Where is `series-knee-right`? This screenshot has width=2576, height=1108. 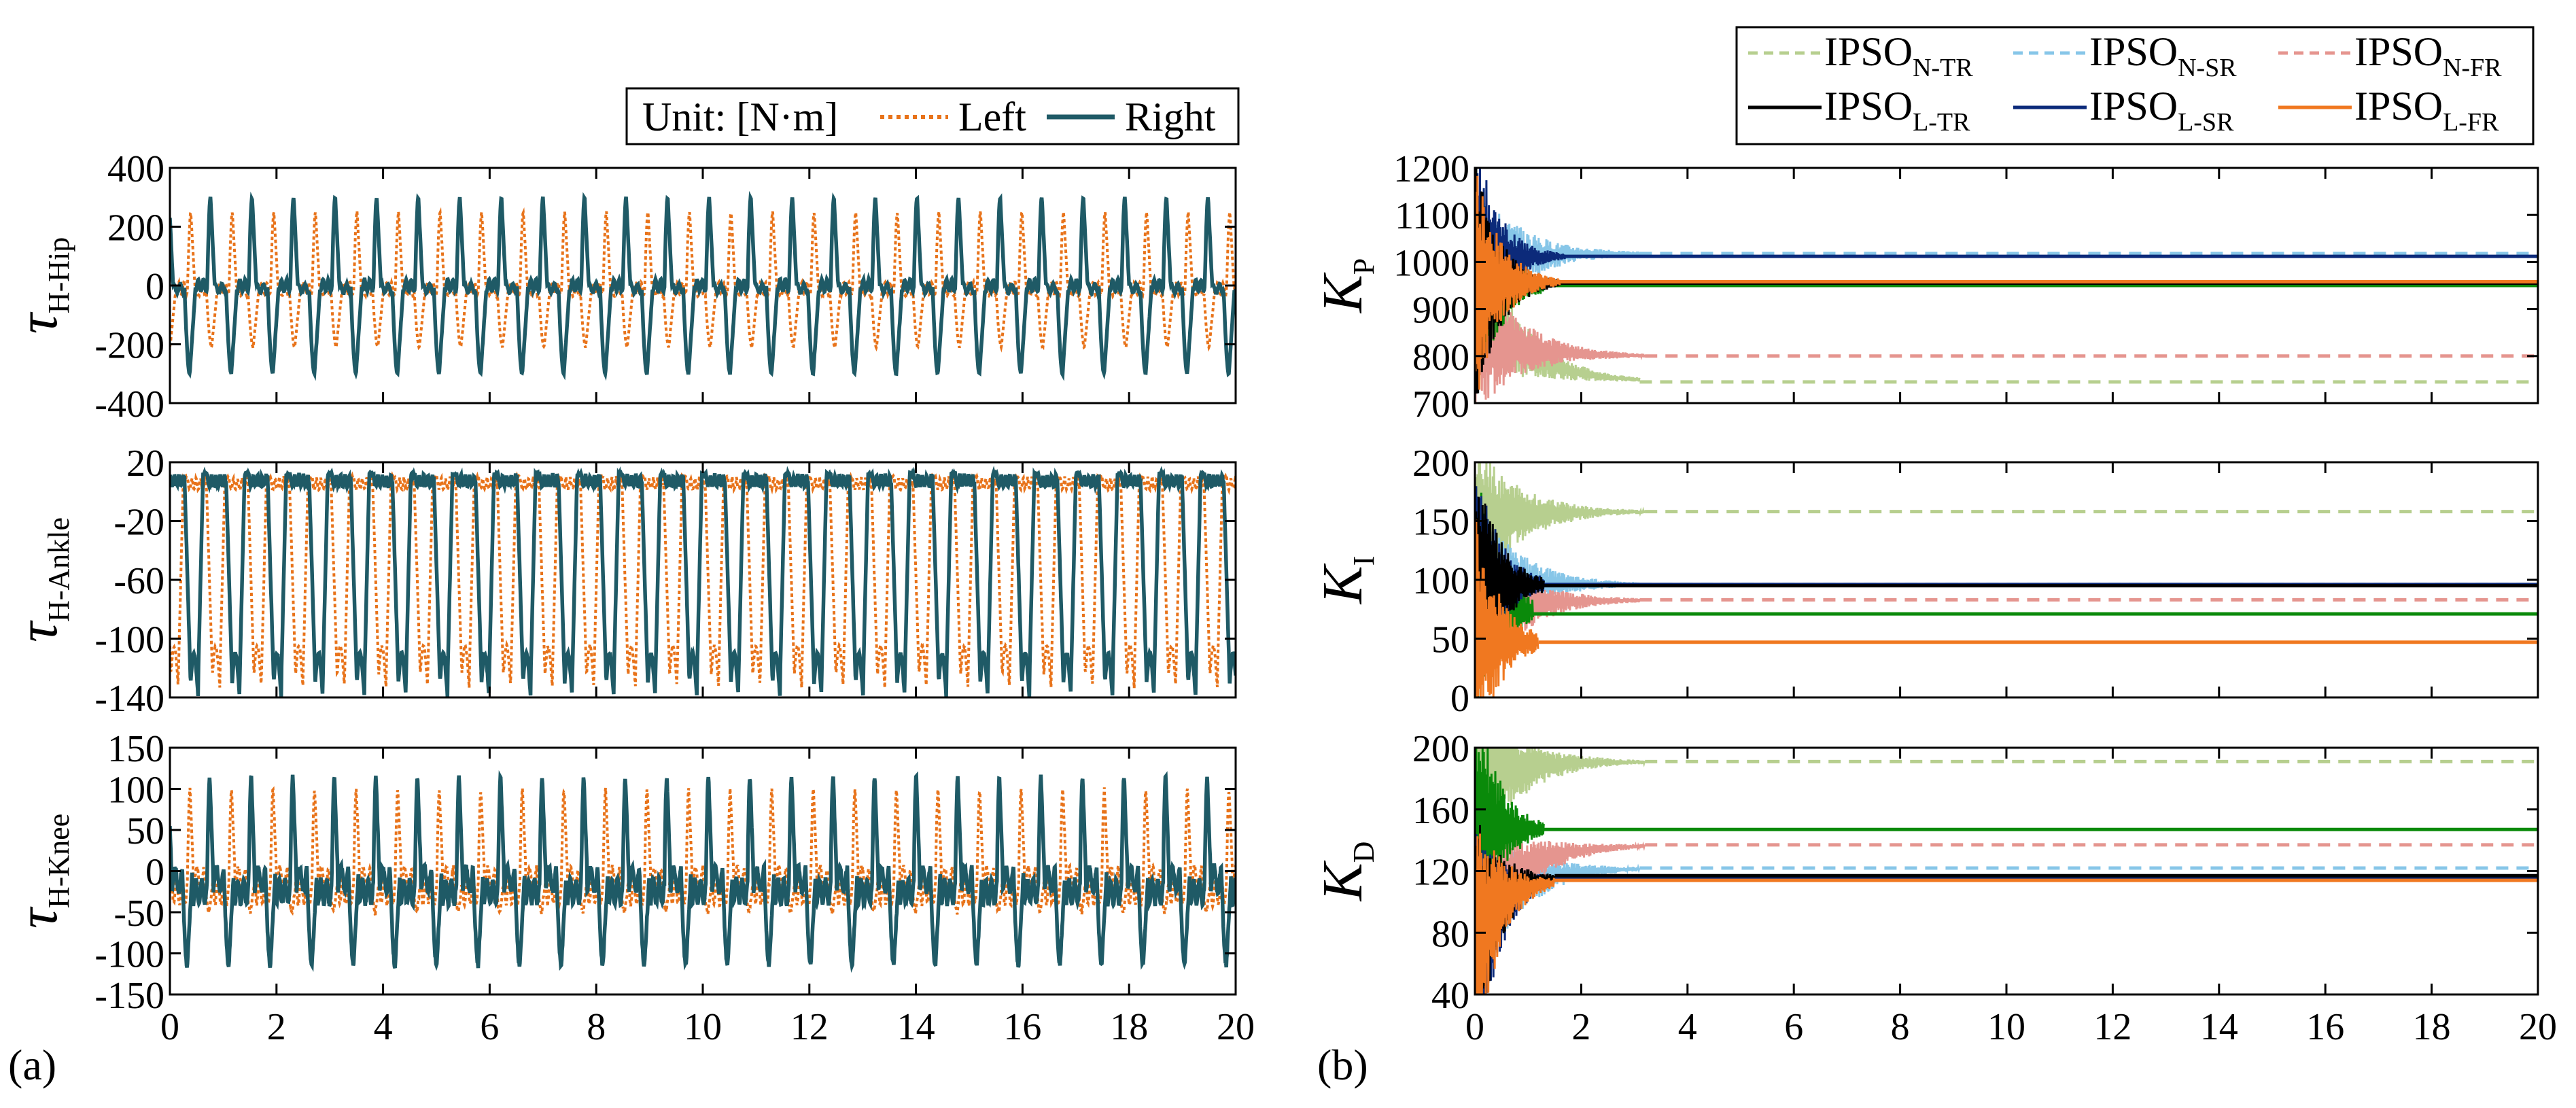
series-knee-right is located at coordinates (703, 871).